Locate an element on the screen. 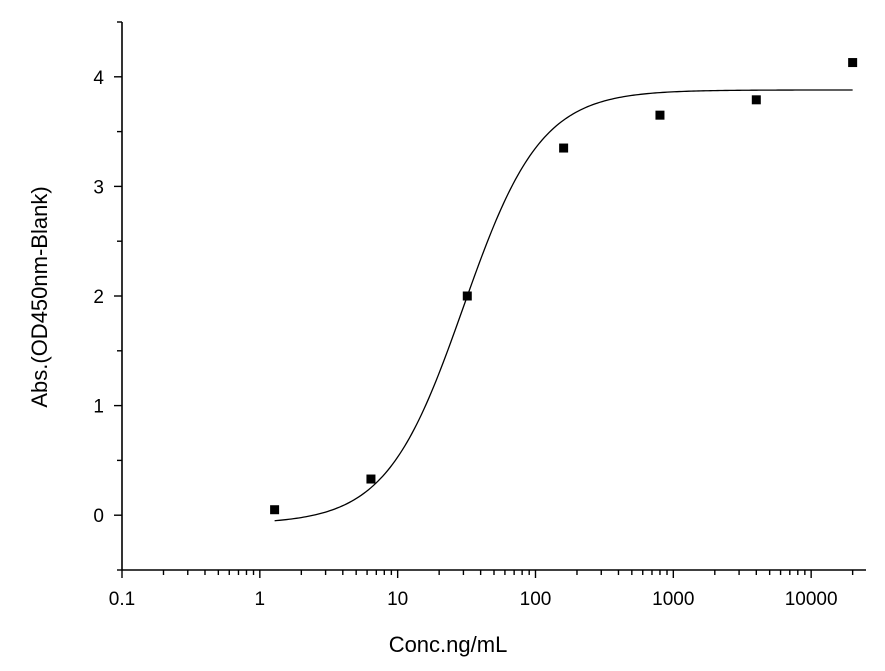  x-tick-label: 10 is located at coordinates (397, 599).